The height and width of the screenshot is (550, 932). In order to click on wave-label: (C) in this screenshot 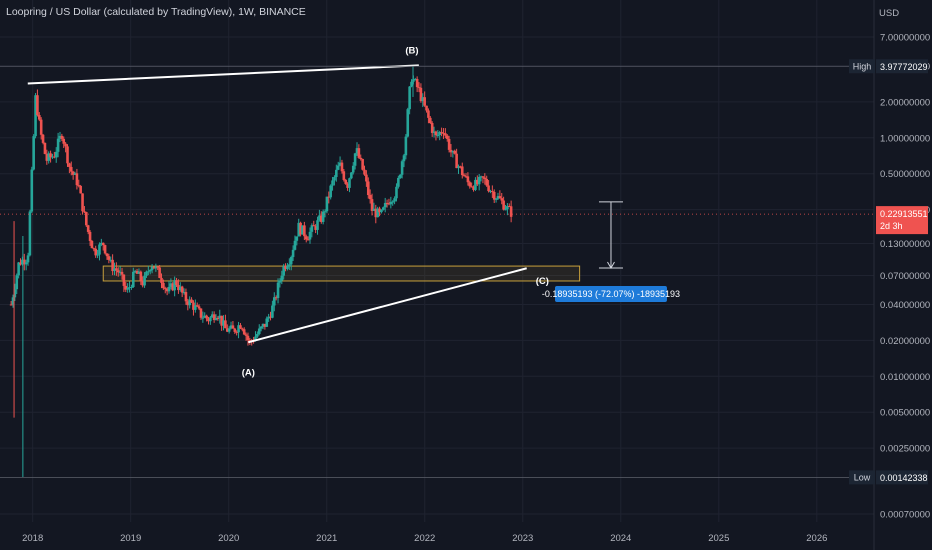, I will do `click(542, 281)`.